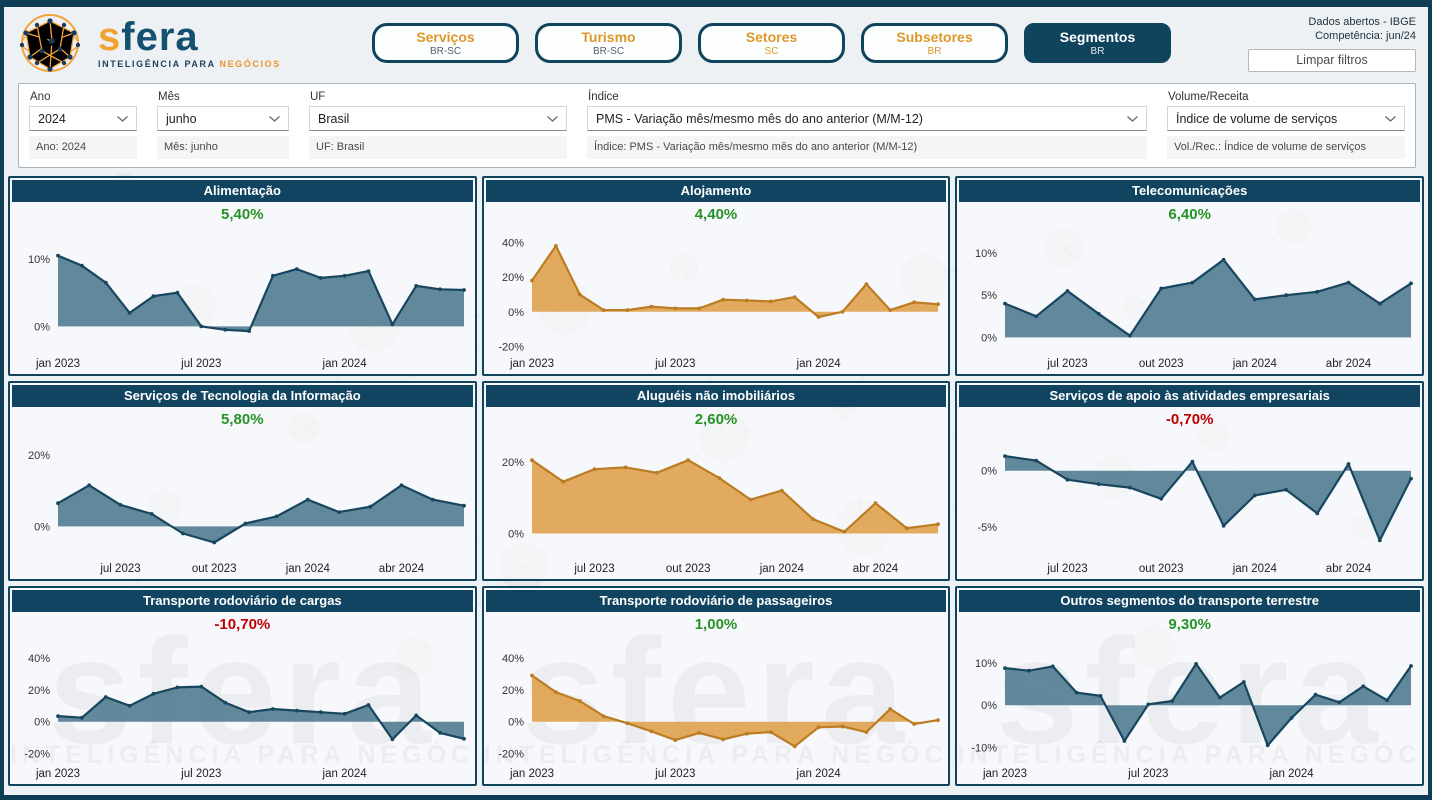 The height and width of the screenshot is (800, 1432). What do you see at coordinates (223, 118) in the screenshot?
I see `mes-select: junho` at bounding box center [223, 118].